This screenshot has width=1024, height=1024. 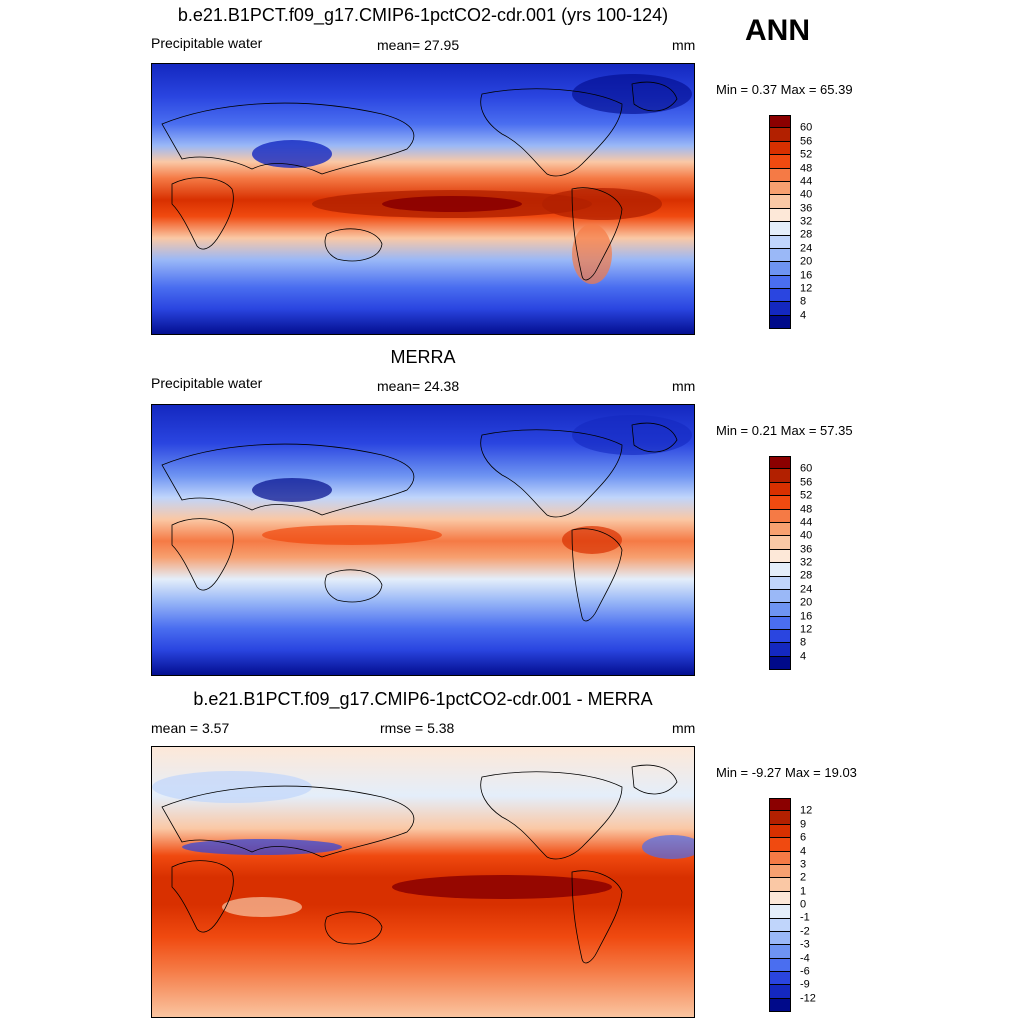 What do you see at coordinates (805, 958) in the screenshot?
I see `colorbar-tick-label: -4` at bounding box center [805, 958].